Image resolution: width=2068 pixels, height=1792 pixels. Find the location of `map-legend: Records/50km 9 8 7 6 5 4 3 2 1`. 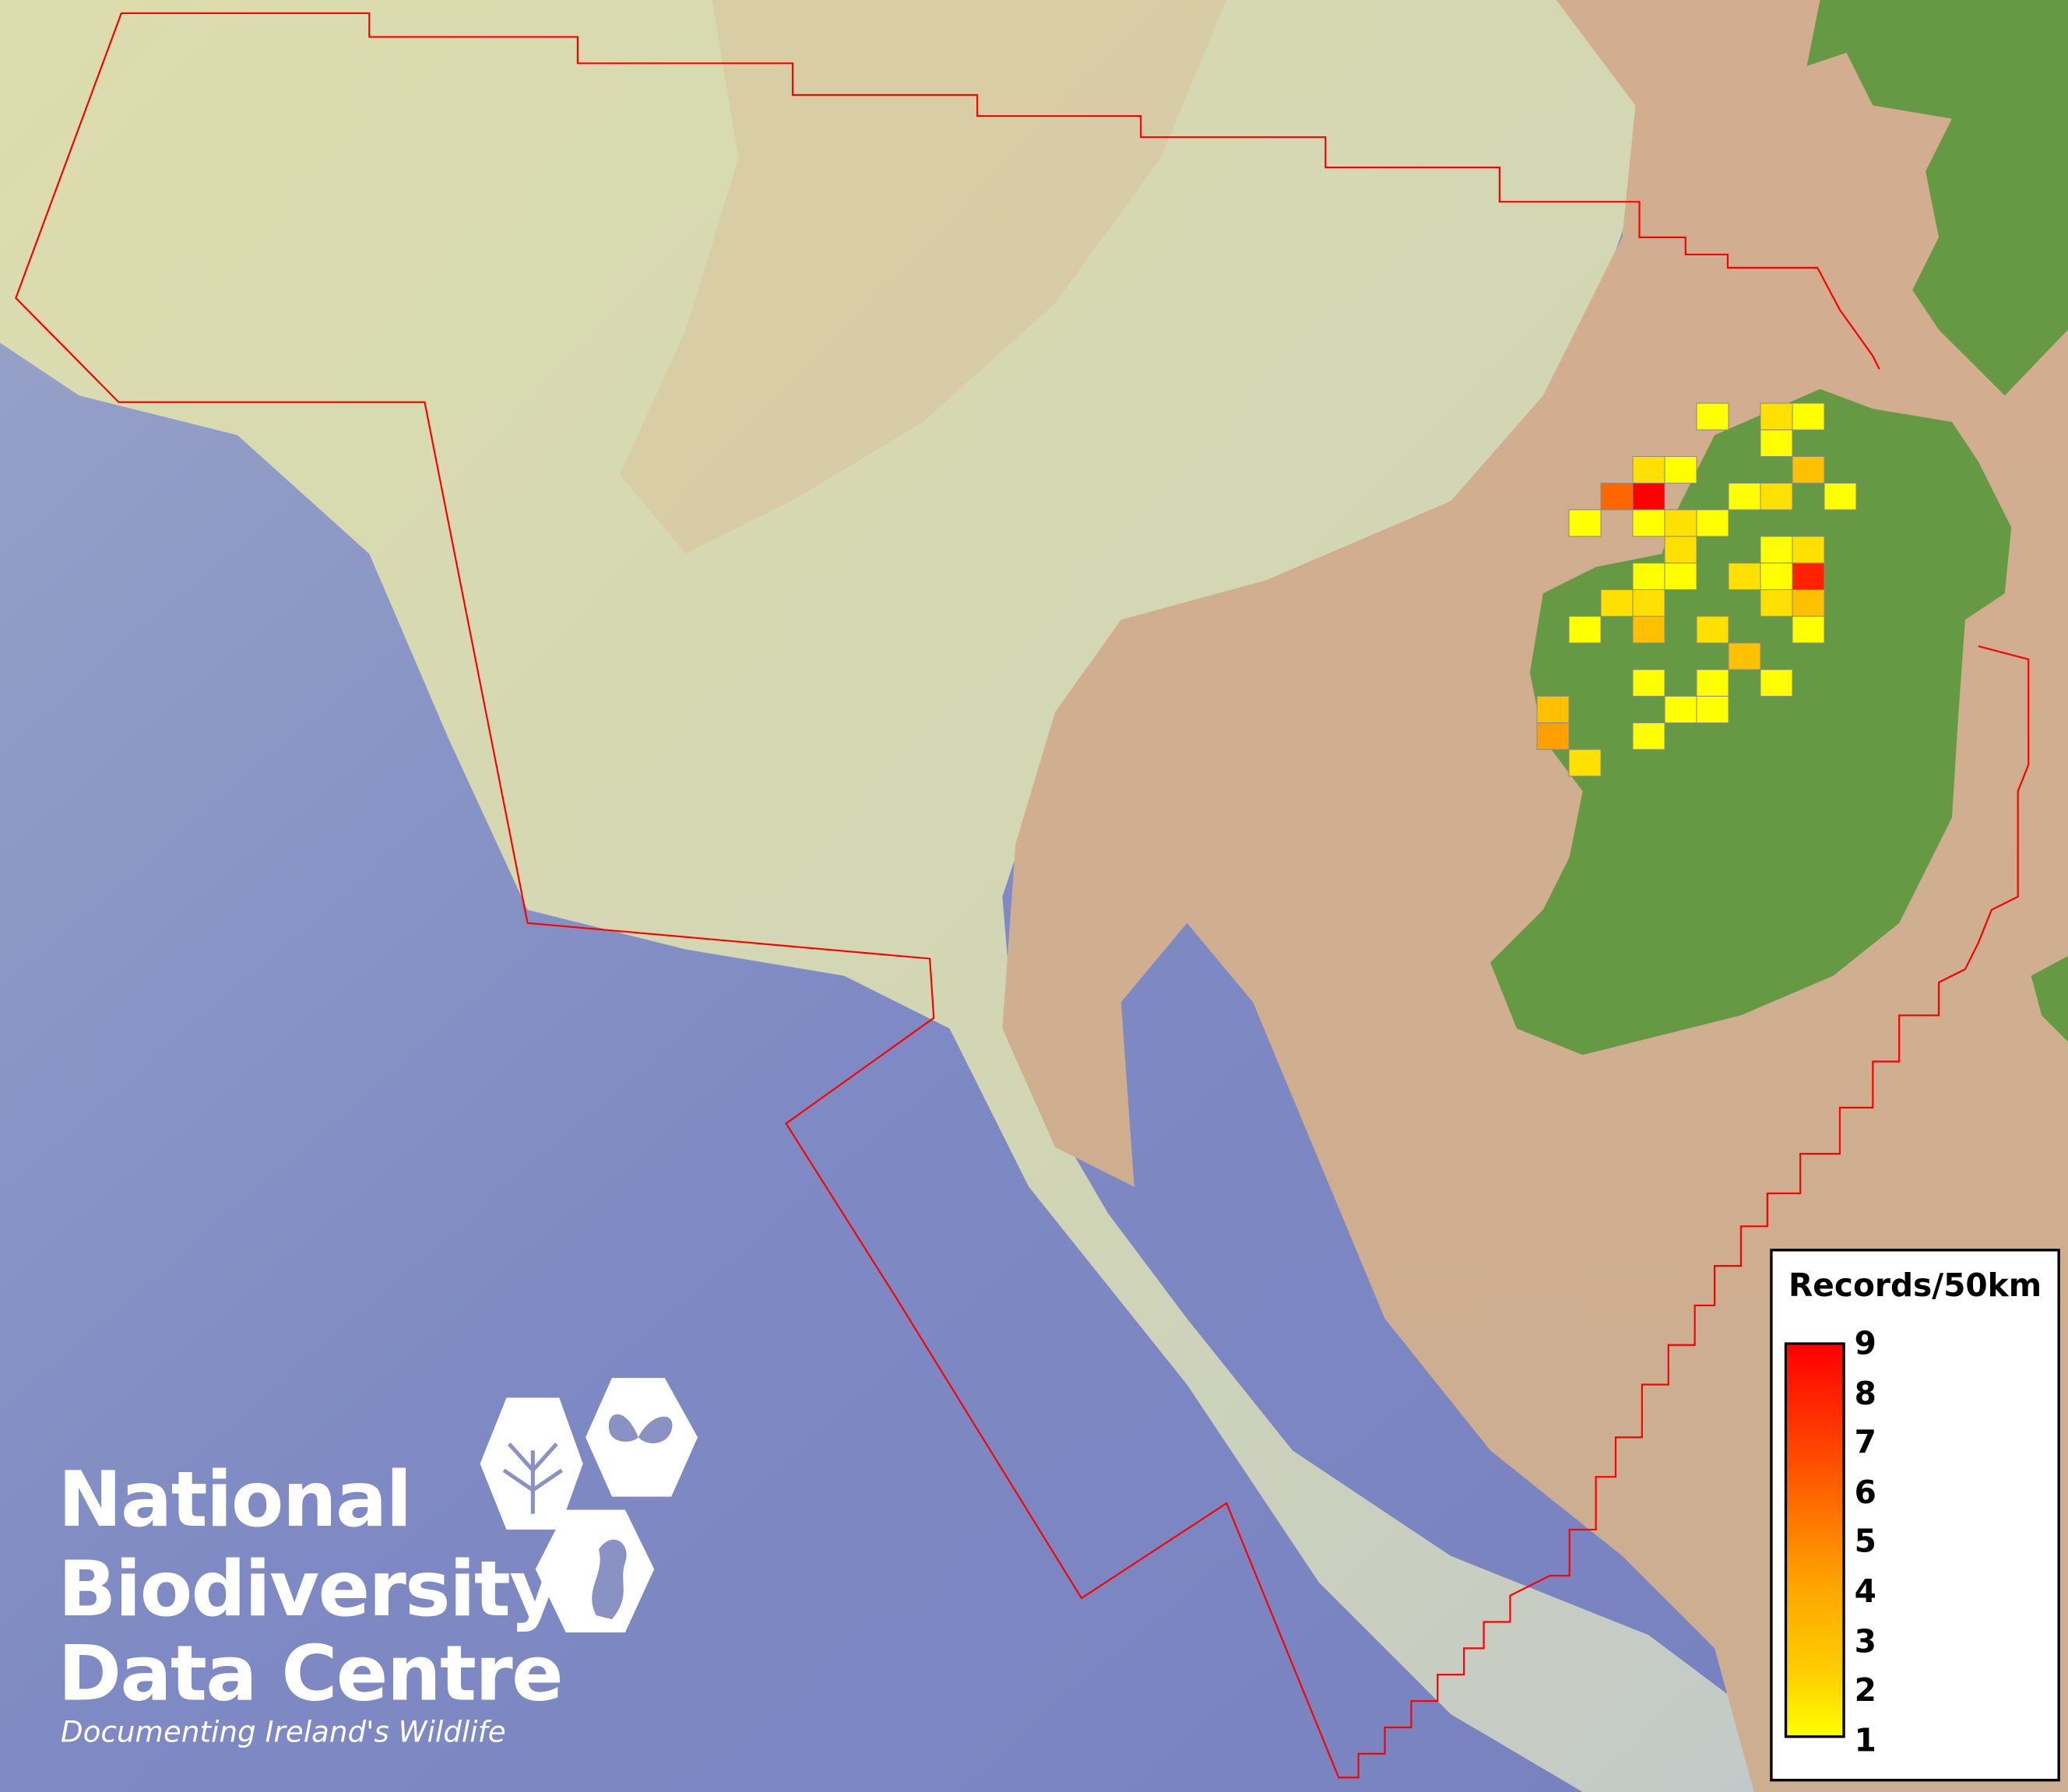

map-legend: Records/50km 9 8 7 6 5 4 3 2 1 is located at coordinates (1915, 1515).